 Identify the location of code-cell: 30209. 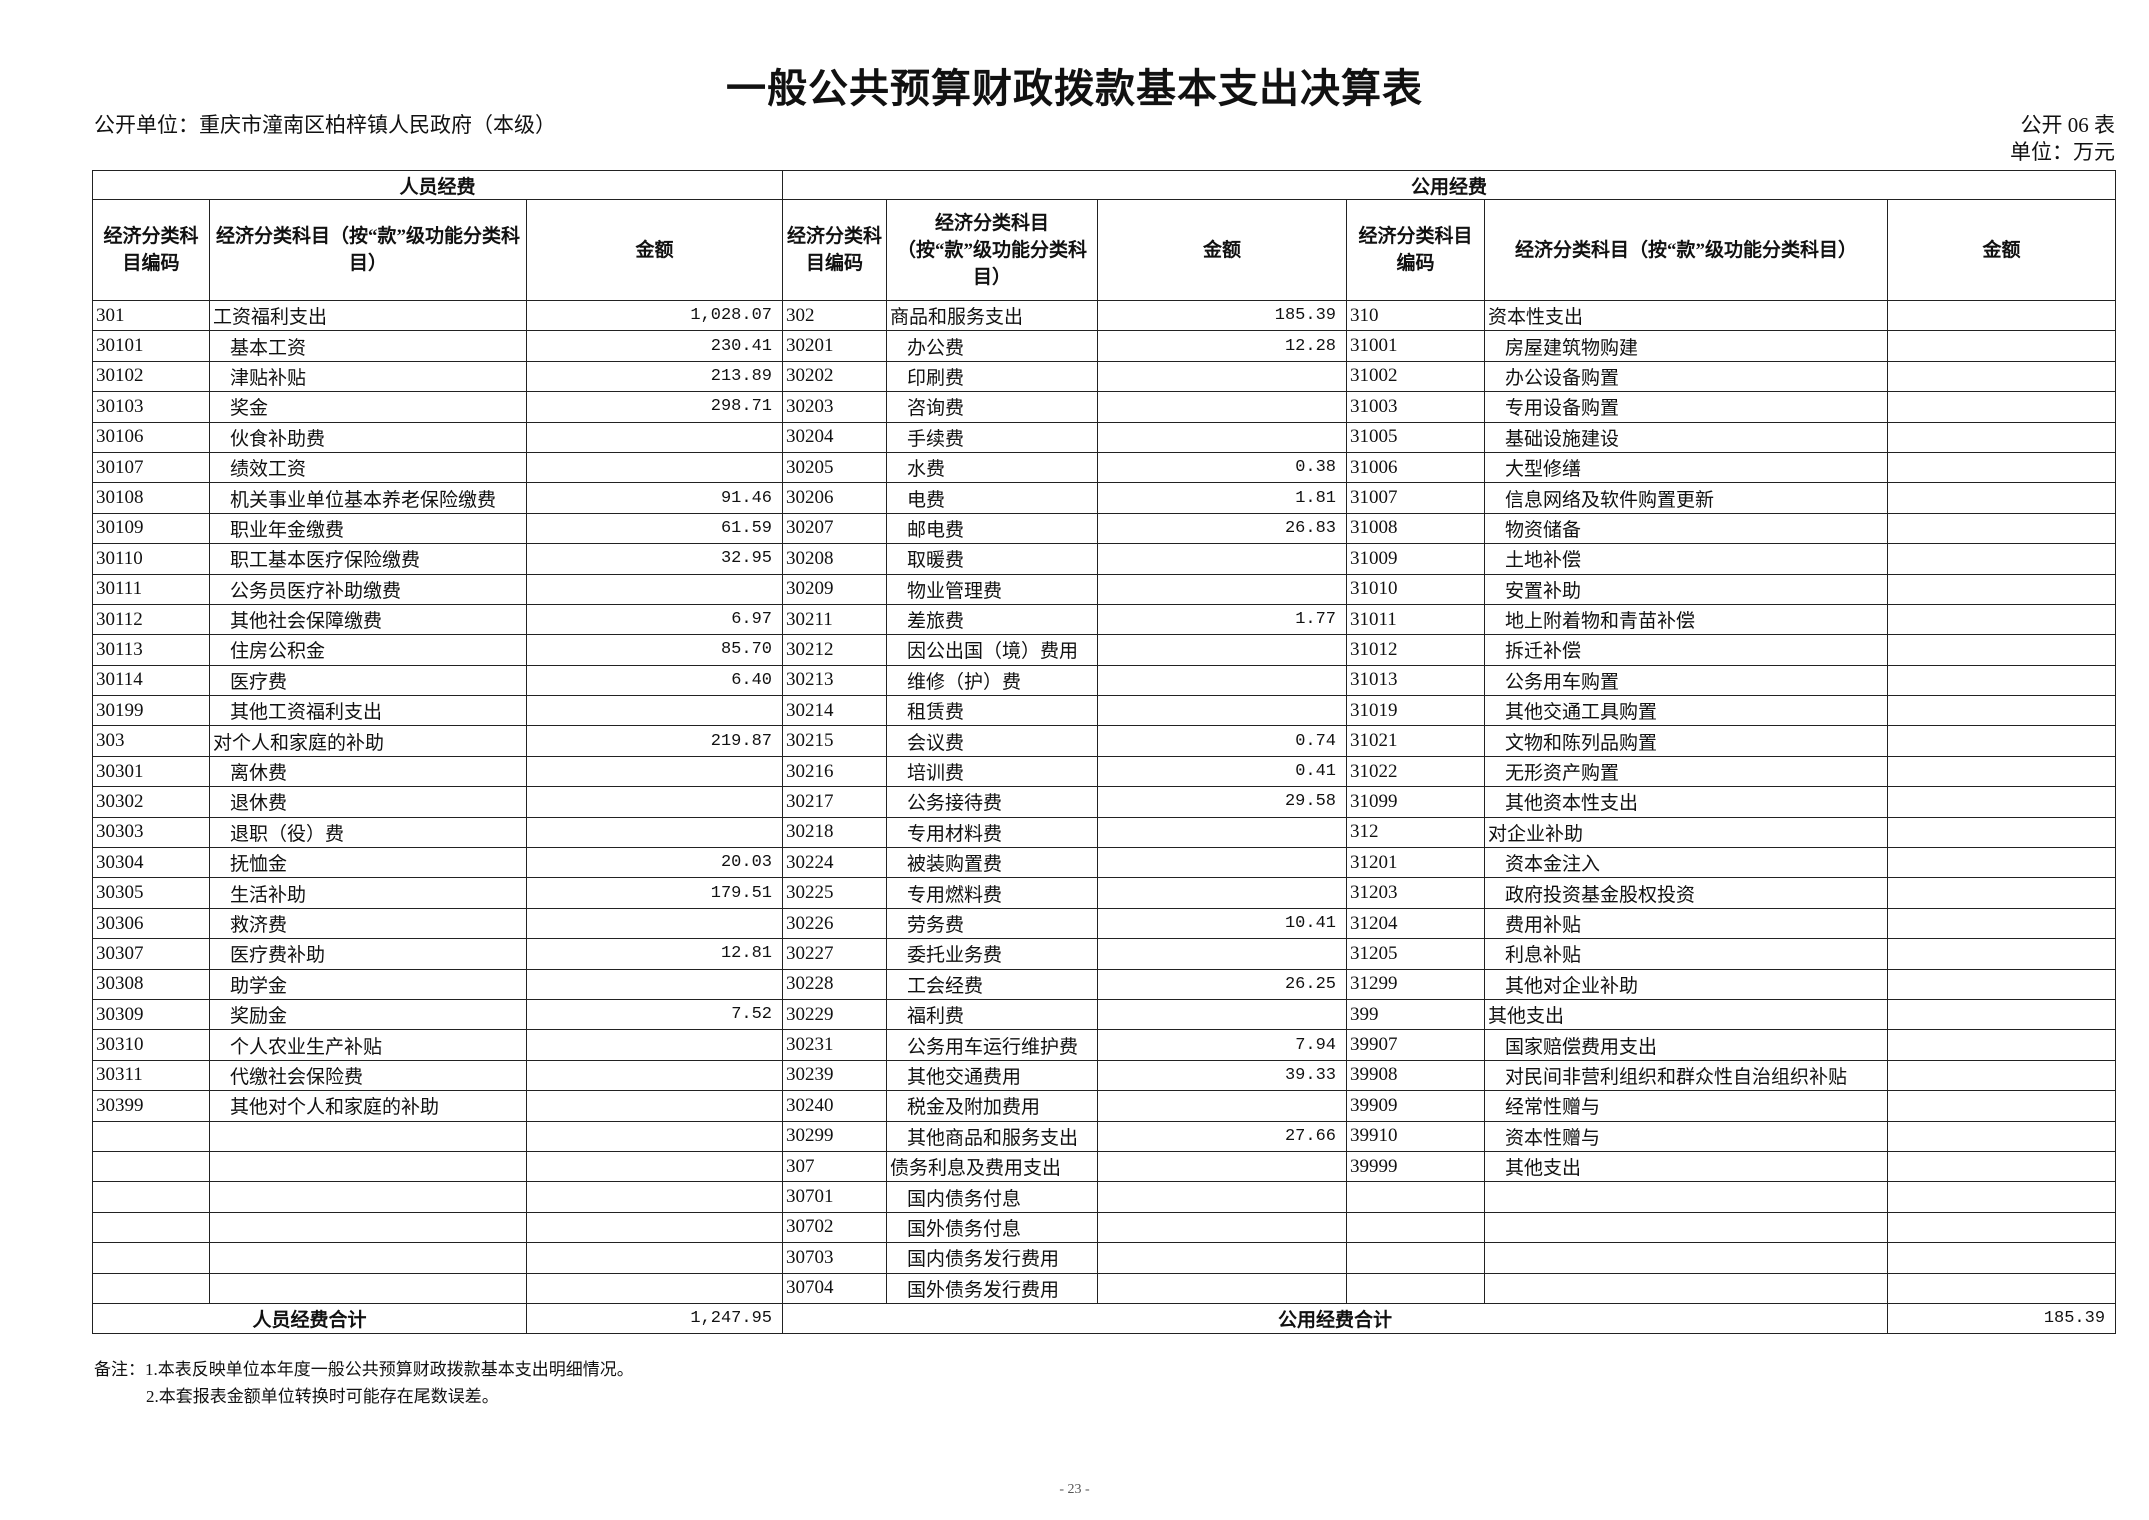
(834, 589).